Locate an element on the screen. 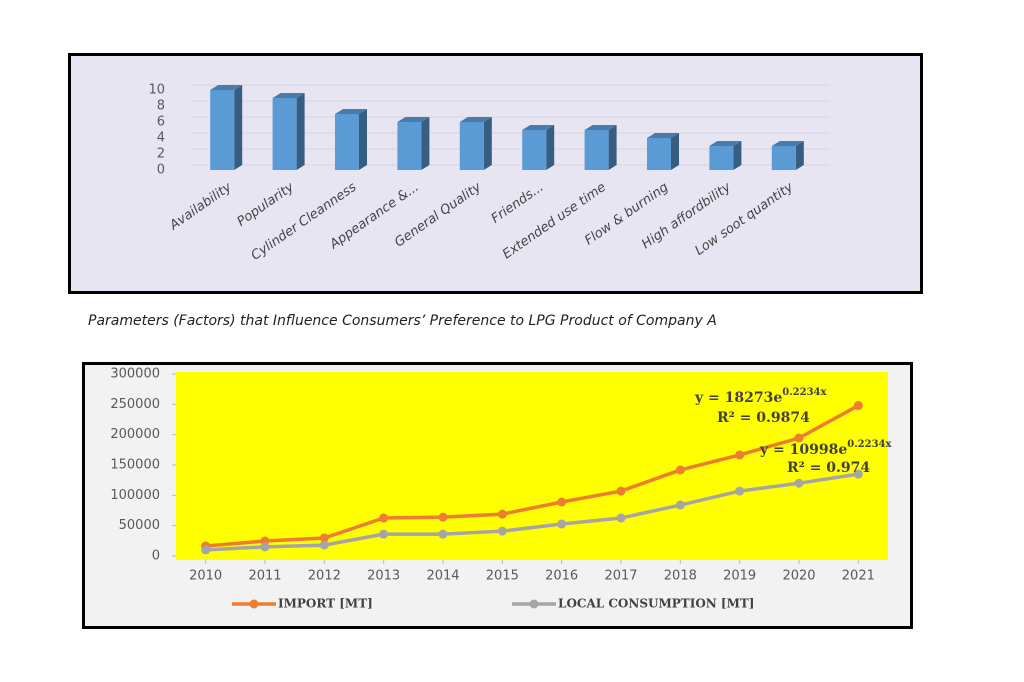 Image resolution: width=1024 pixels, height=682 pixels. x-tick-label: 2021 is located at coordinates (858, 576).